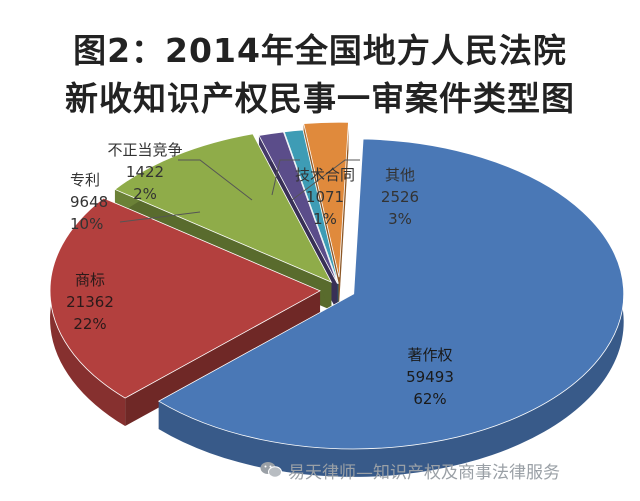 The width and height of the screenshot is (640, 501). What do you see at coordinates (90, 302) in the screenshot?
I see `slice-label-1: 商标 21362 22%` at bounding box center [90, 302].